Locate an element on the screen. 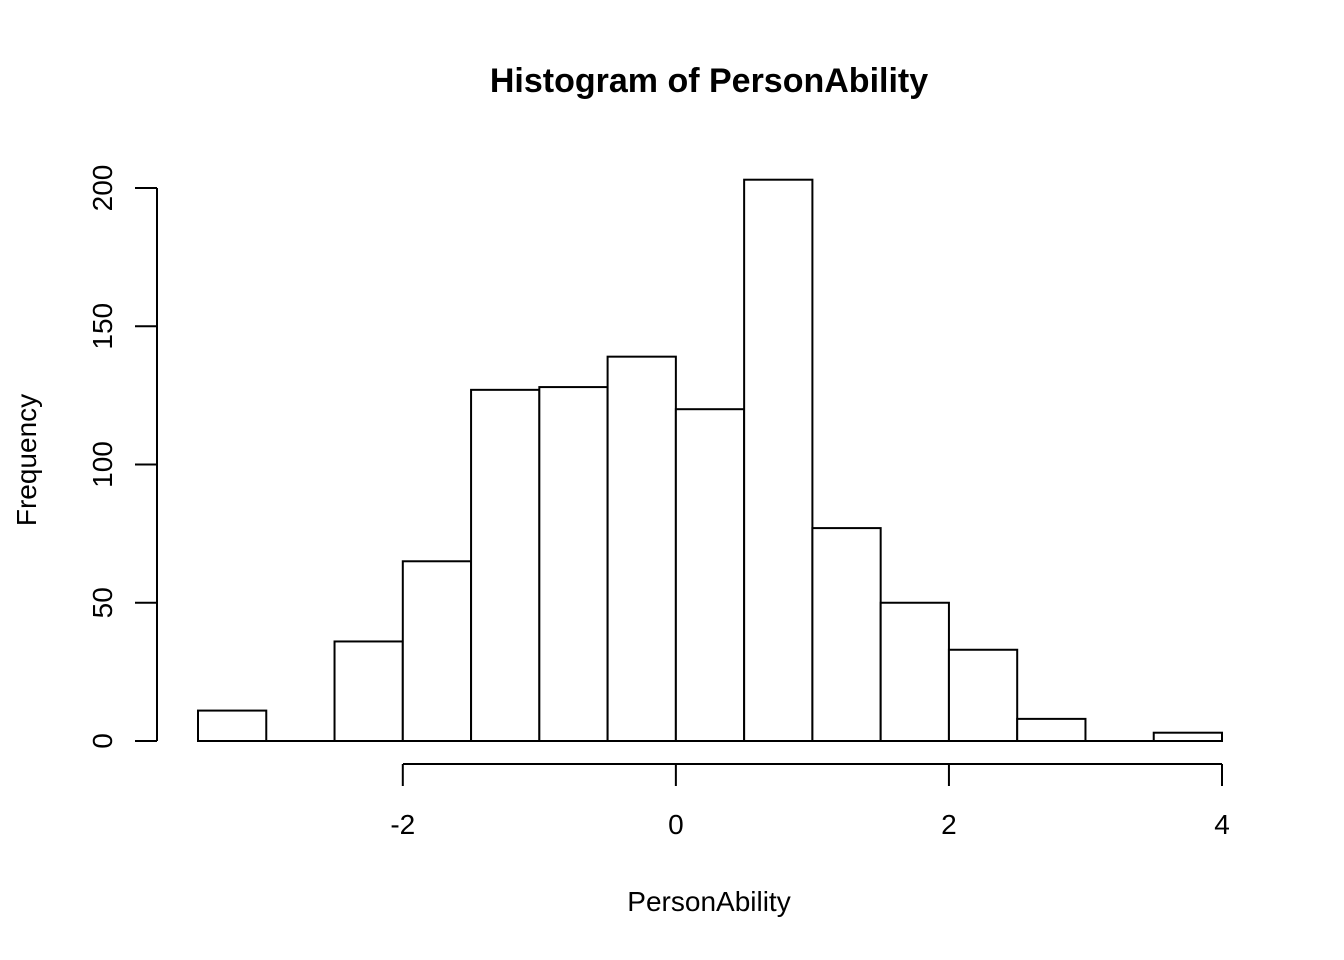 The width and height of the screenshot is (1344, 960). x-axis-tick-label: -2 is located at coordinates (402, 824).